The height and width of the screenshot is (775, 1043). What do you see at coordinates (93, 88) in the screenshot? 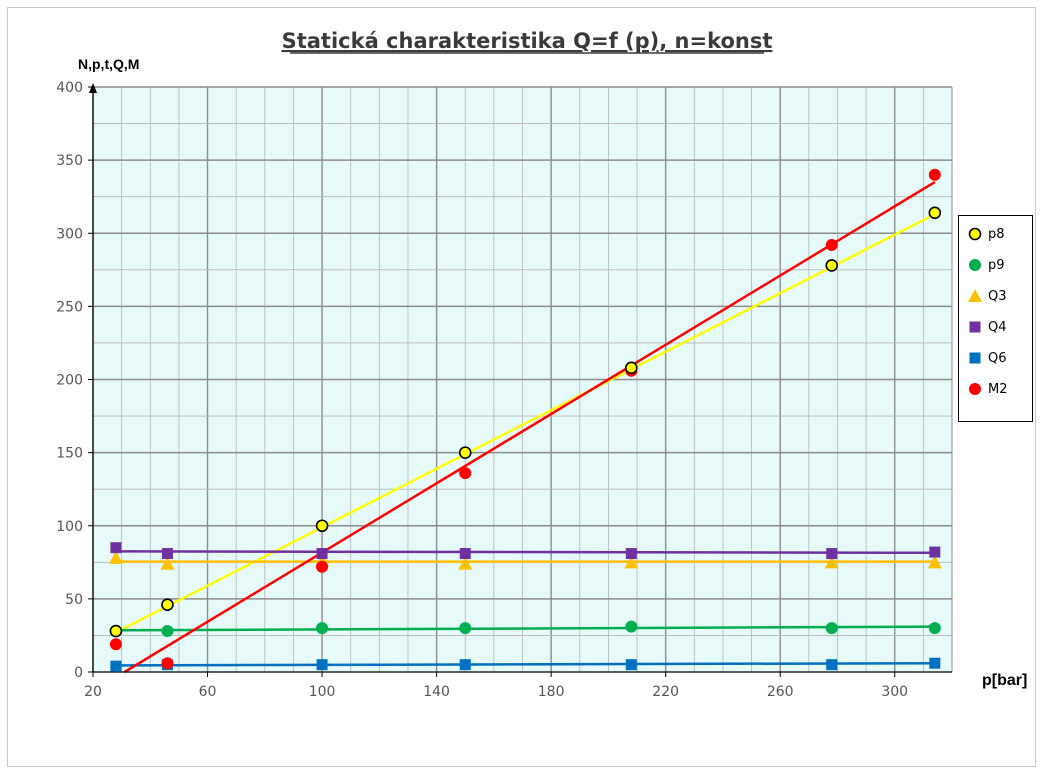
I see `y-axis-arrow` at bounding box center [93, 88].